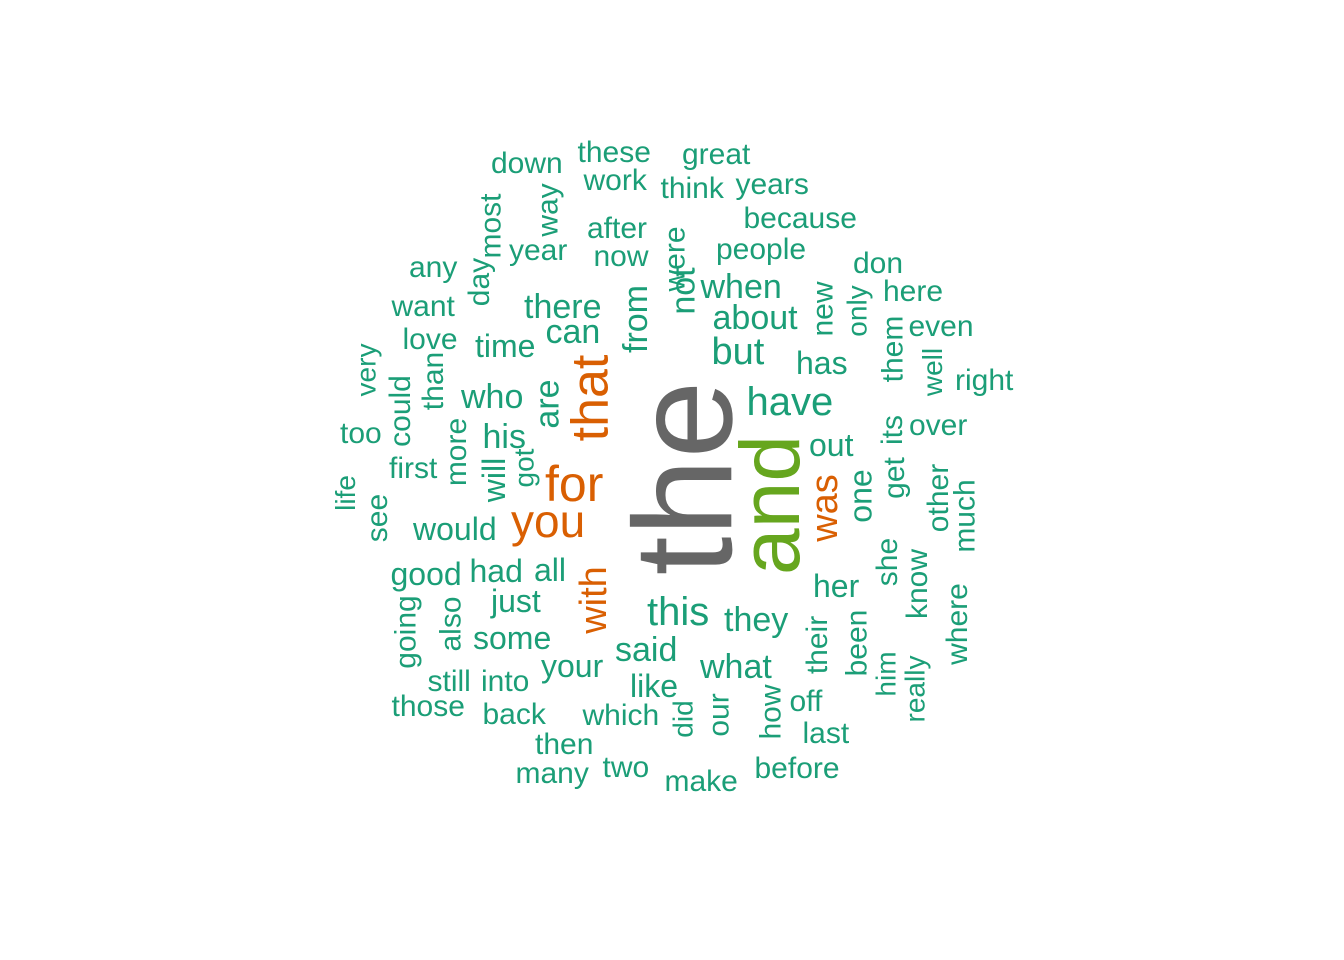  I want to click on word-these: these, so click(614, 152).